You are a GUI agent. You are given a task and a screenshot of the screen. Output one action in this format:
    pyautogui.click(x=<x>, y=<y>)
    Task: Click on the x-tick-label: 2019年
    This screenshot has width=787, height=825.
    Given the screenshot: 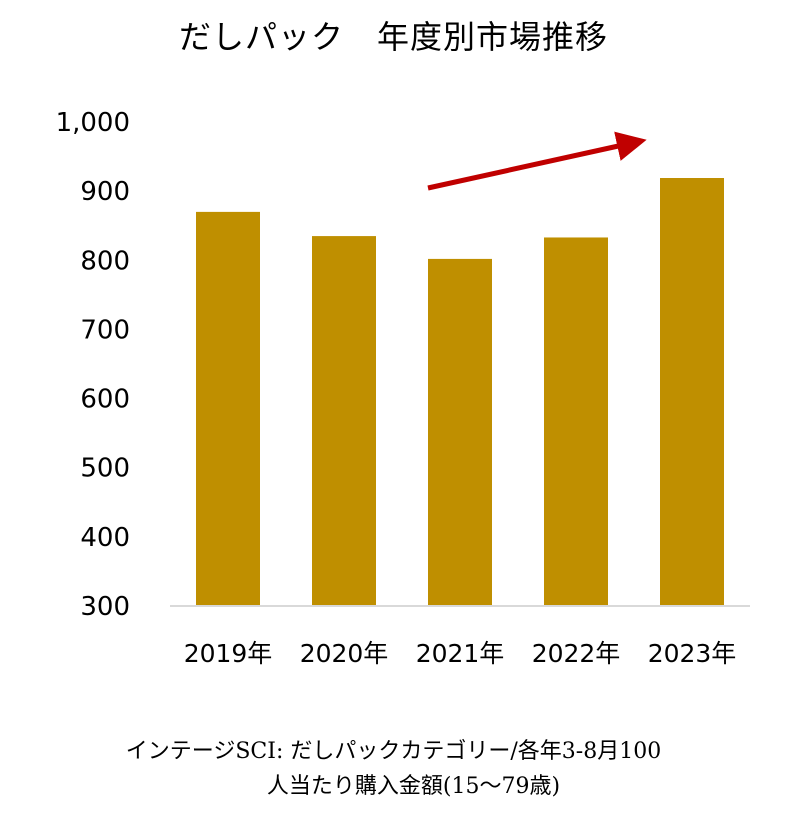 What is the action you would take?
    pyautogui.click(x=228, y=653)
    